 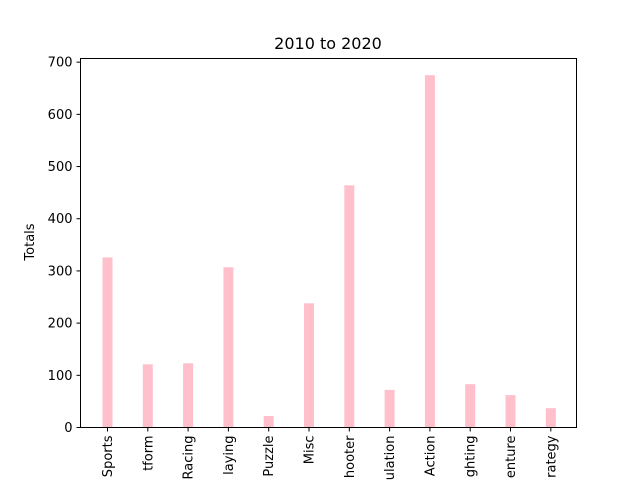 I want to click on bar-action, so click(x=429, y=251).